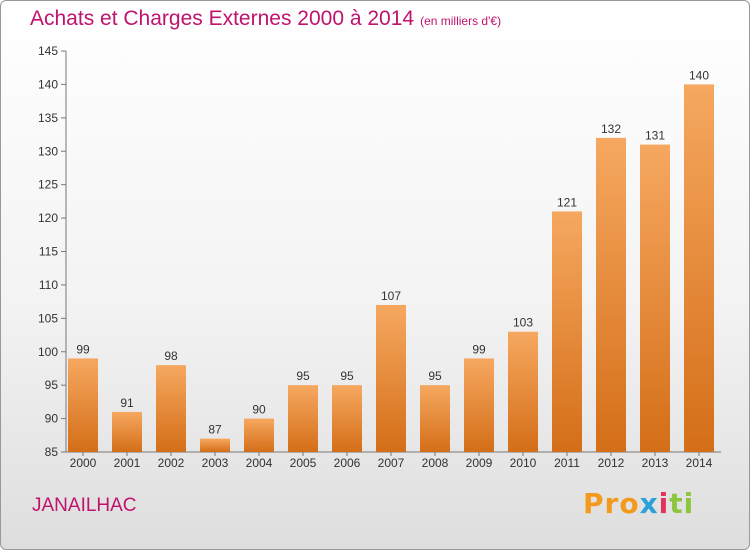 The height and width of the screenshot is (550, 750). What do you see at coordinates (52, 419) in the screenshot?
I see `y-tick-label: 90` at bounding box center [52, 419].